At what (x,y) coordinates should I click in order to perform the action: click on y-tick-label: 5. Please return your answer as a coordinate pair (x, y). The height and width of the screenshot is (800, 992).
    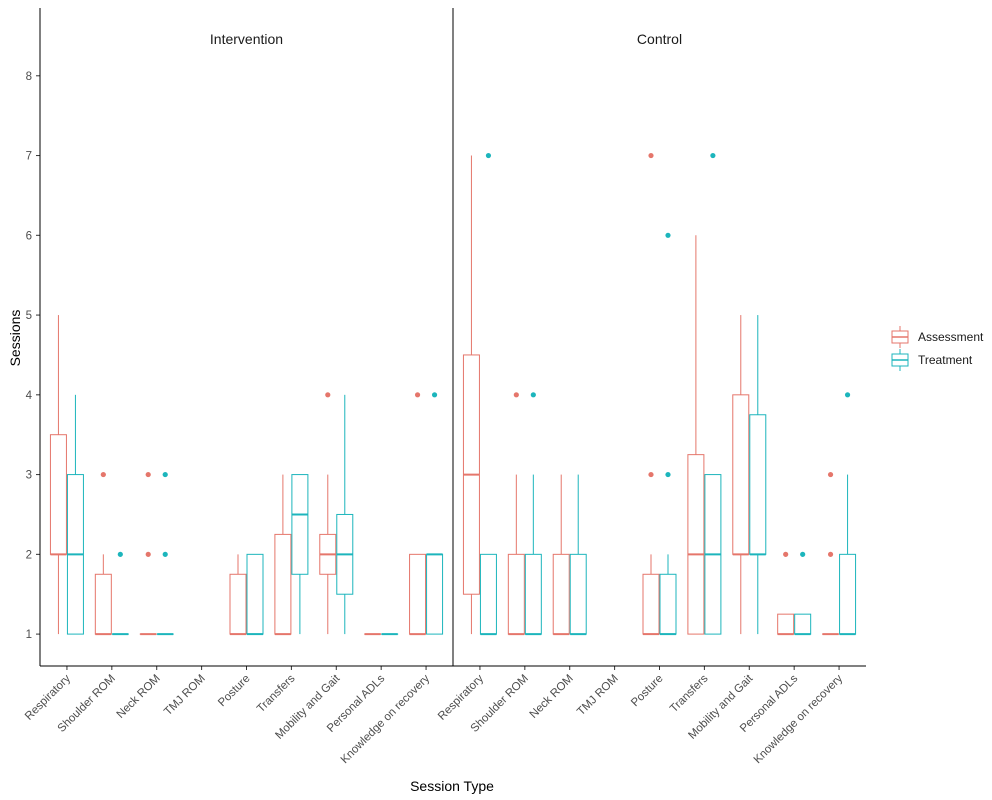
    Looking at the image, I should click on (29, 316).